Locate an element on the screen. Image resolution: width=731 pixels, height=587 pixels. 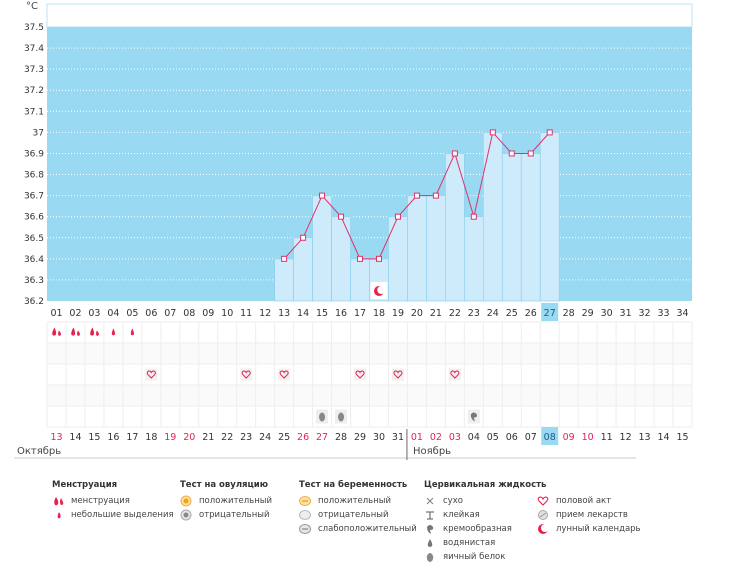
creamy-fluid-icon is located at coordinates (473, 416).